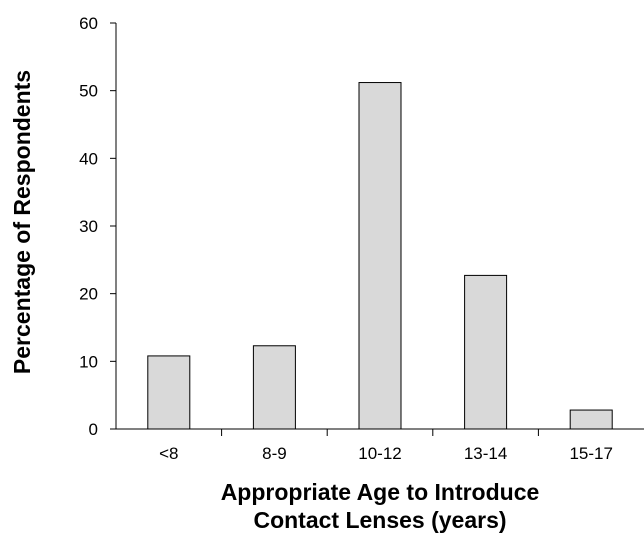  Describe the element at coordinates (379, 520) in the screenshot. I see `x-axis-title-line-2: Contact Lenses (years)` at that location.